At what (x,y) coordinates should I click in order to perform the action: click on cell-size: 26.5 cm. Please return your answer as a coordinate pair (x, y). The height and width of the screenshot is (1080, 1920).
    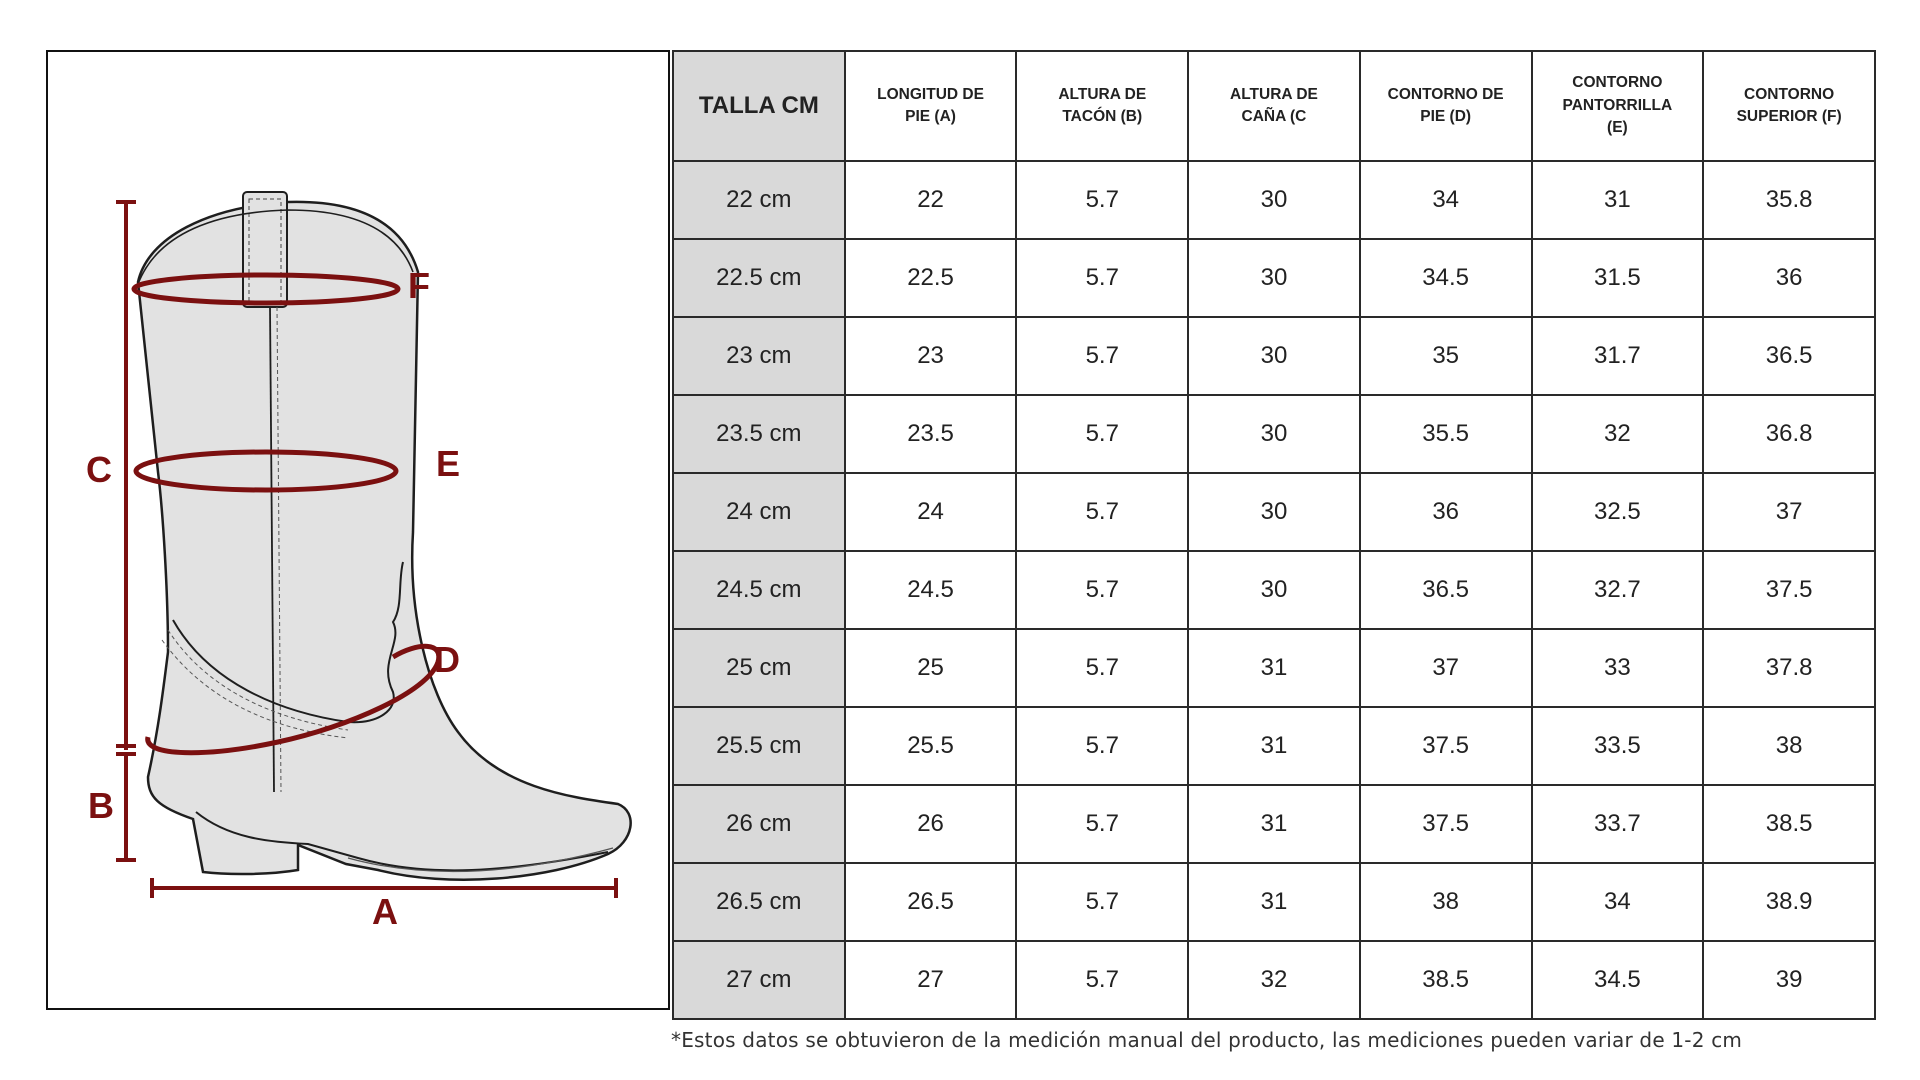
    Looking at the image, I should click on (759, 902).